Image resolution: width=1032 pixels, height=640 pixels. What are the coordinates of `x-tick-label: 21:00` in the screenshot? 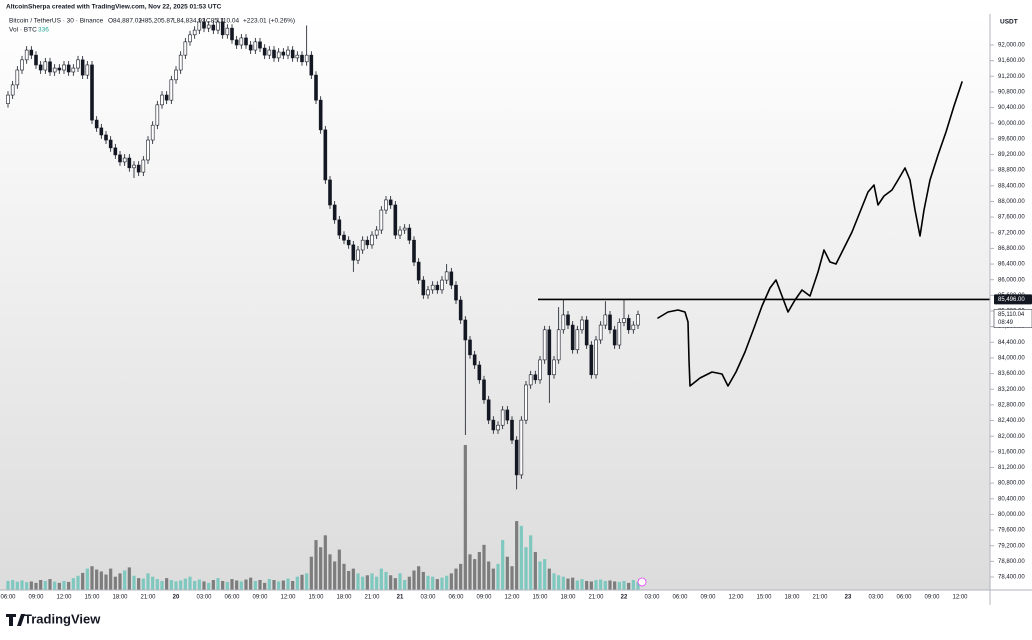 It's located at (148, 598).